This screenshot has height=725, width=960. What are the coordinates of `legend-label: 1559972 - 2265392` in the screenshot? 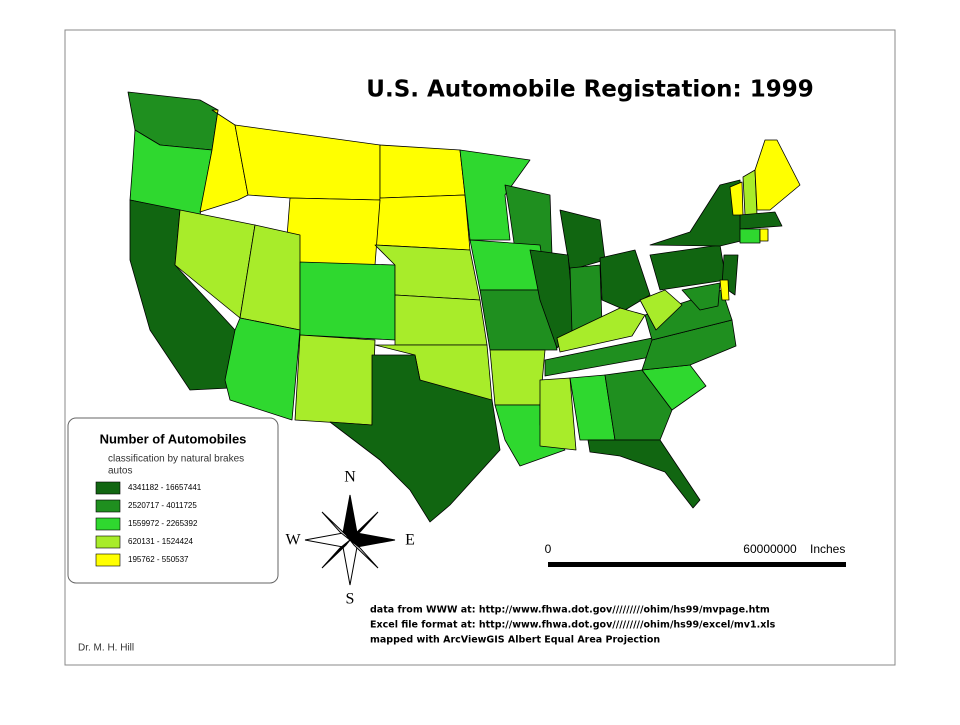 It's located at (163, 523).